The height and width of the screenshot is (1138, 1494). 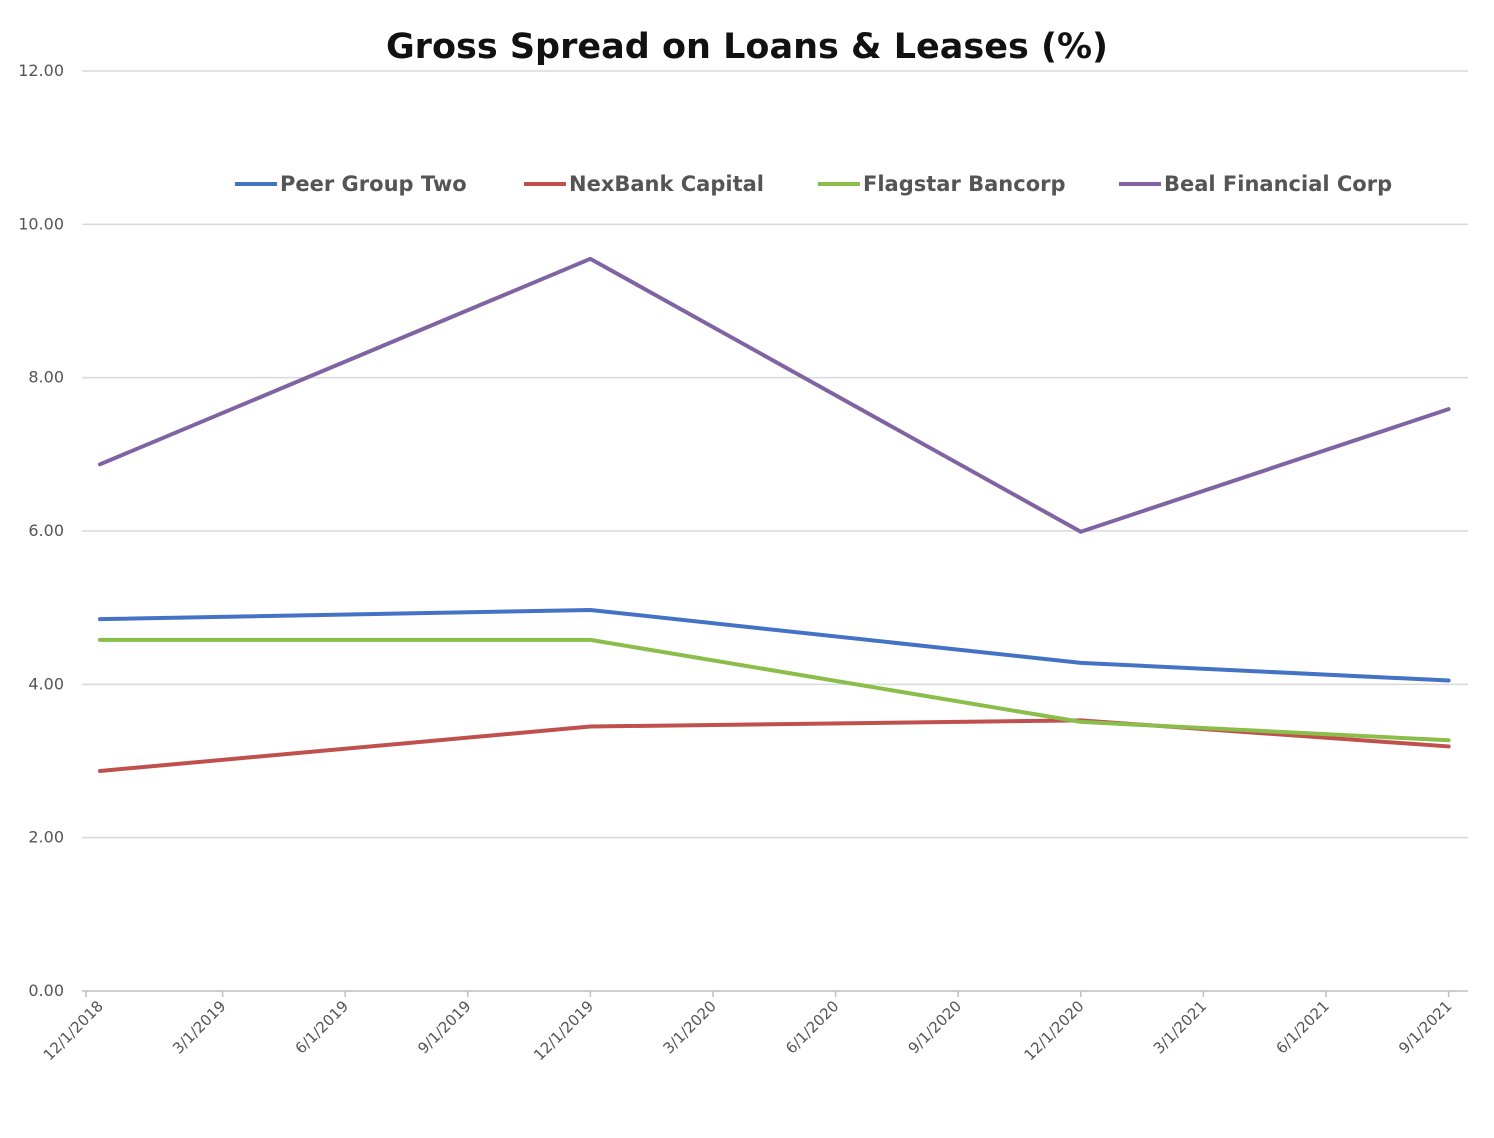 What do you see at coordinates (774, 745) in the screenshot?
I see `series-line-nexbank-capital` at bounding box center [774, 745].